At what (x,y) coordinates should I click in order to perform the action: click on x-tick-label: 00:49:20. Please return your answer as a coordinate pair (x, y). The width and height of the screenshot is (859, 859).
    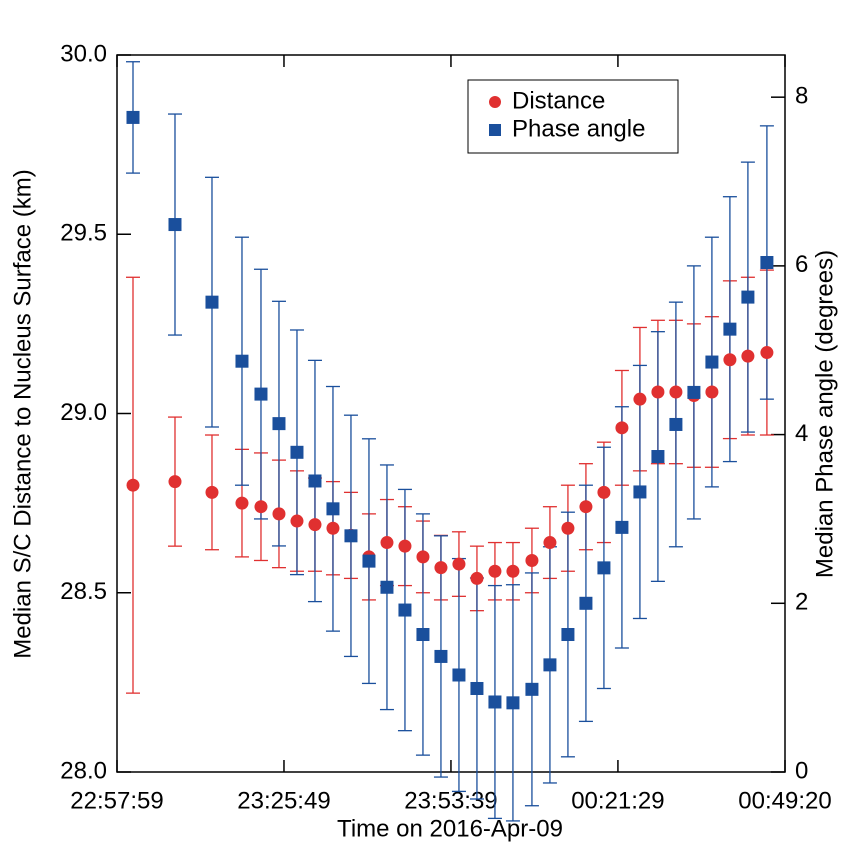
    Looking at the image, I should click on (784, 800).